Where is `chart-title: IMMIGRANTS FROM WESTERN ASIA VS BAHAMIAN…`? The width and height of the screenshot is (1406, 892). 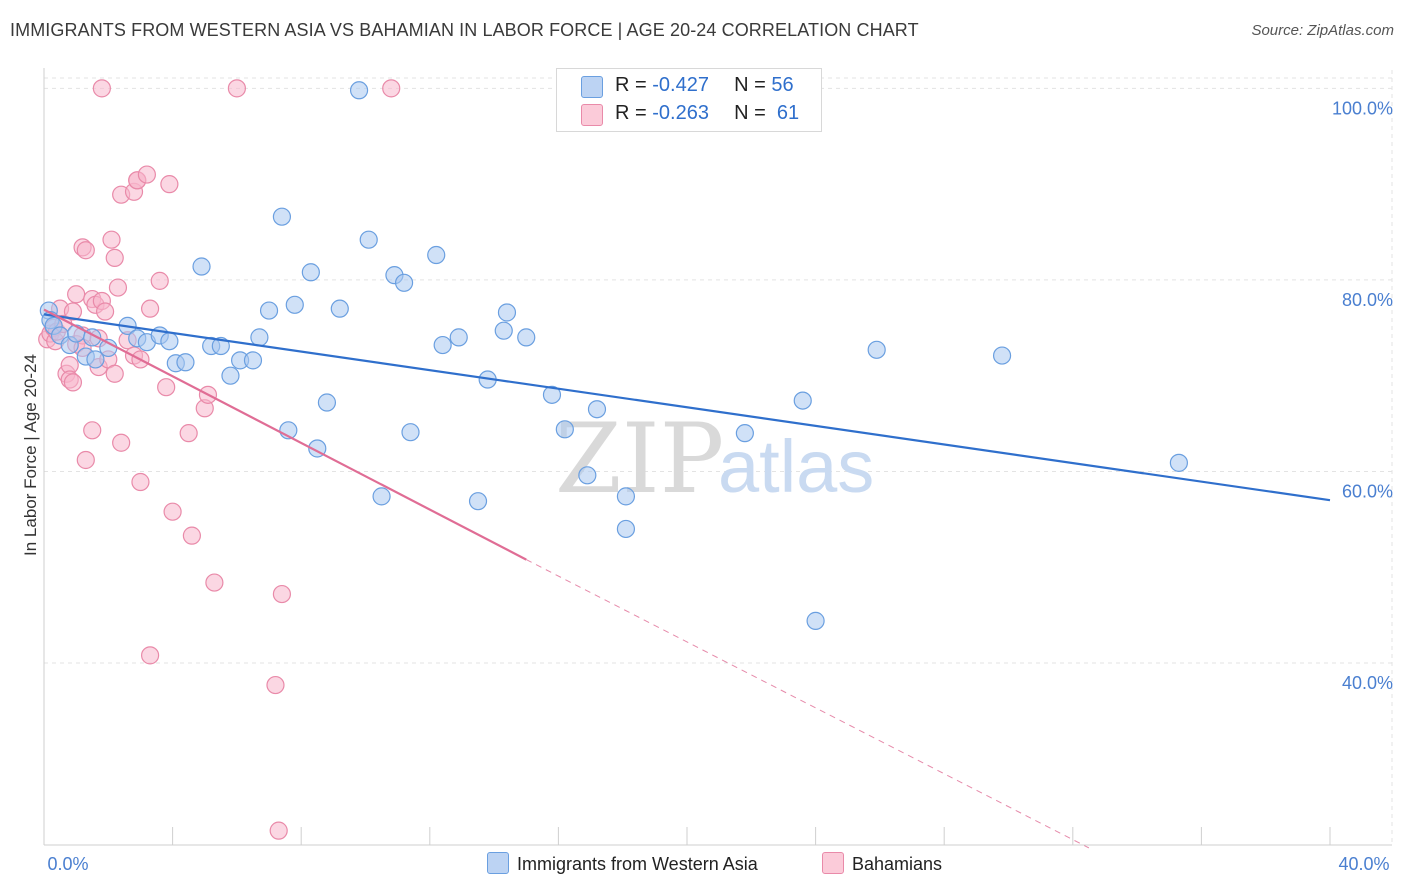
chart-title: IMMIGRANTS FROM WESTERN ASIA VS BAHAMIAN… is located at coordinates (464, 30).